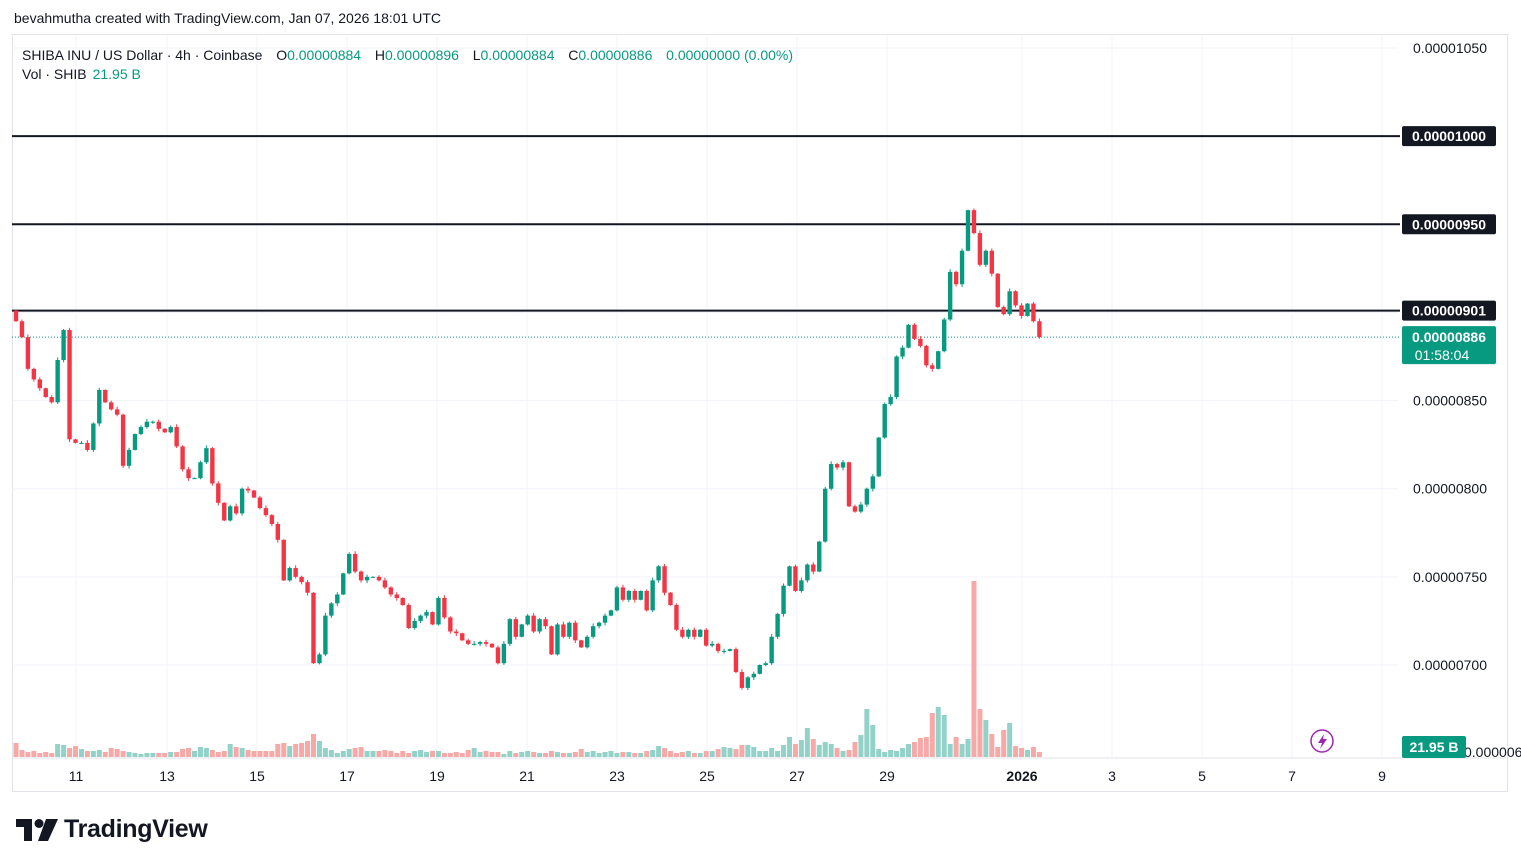 The image size is (1521, 868). I want to click on x-tick-label: 15, so click(257, 776).